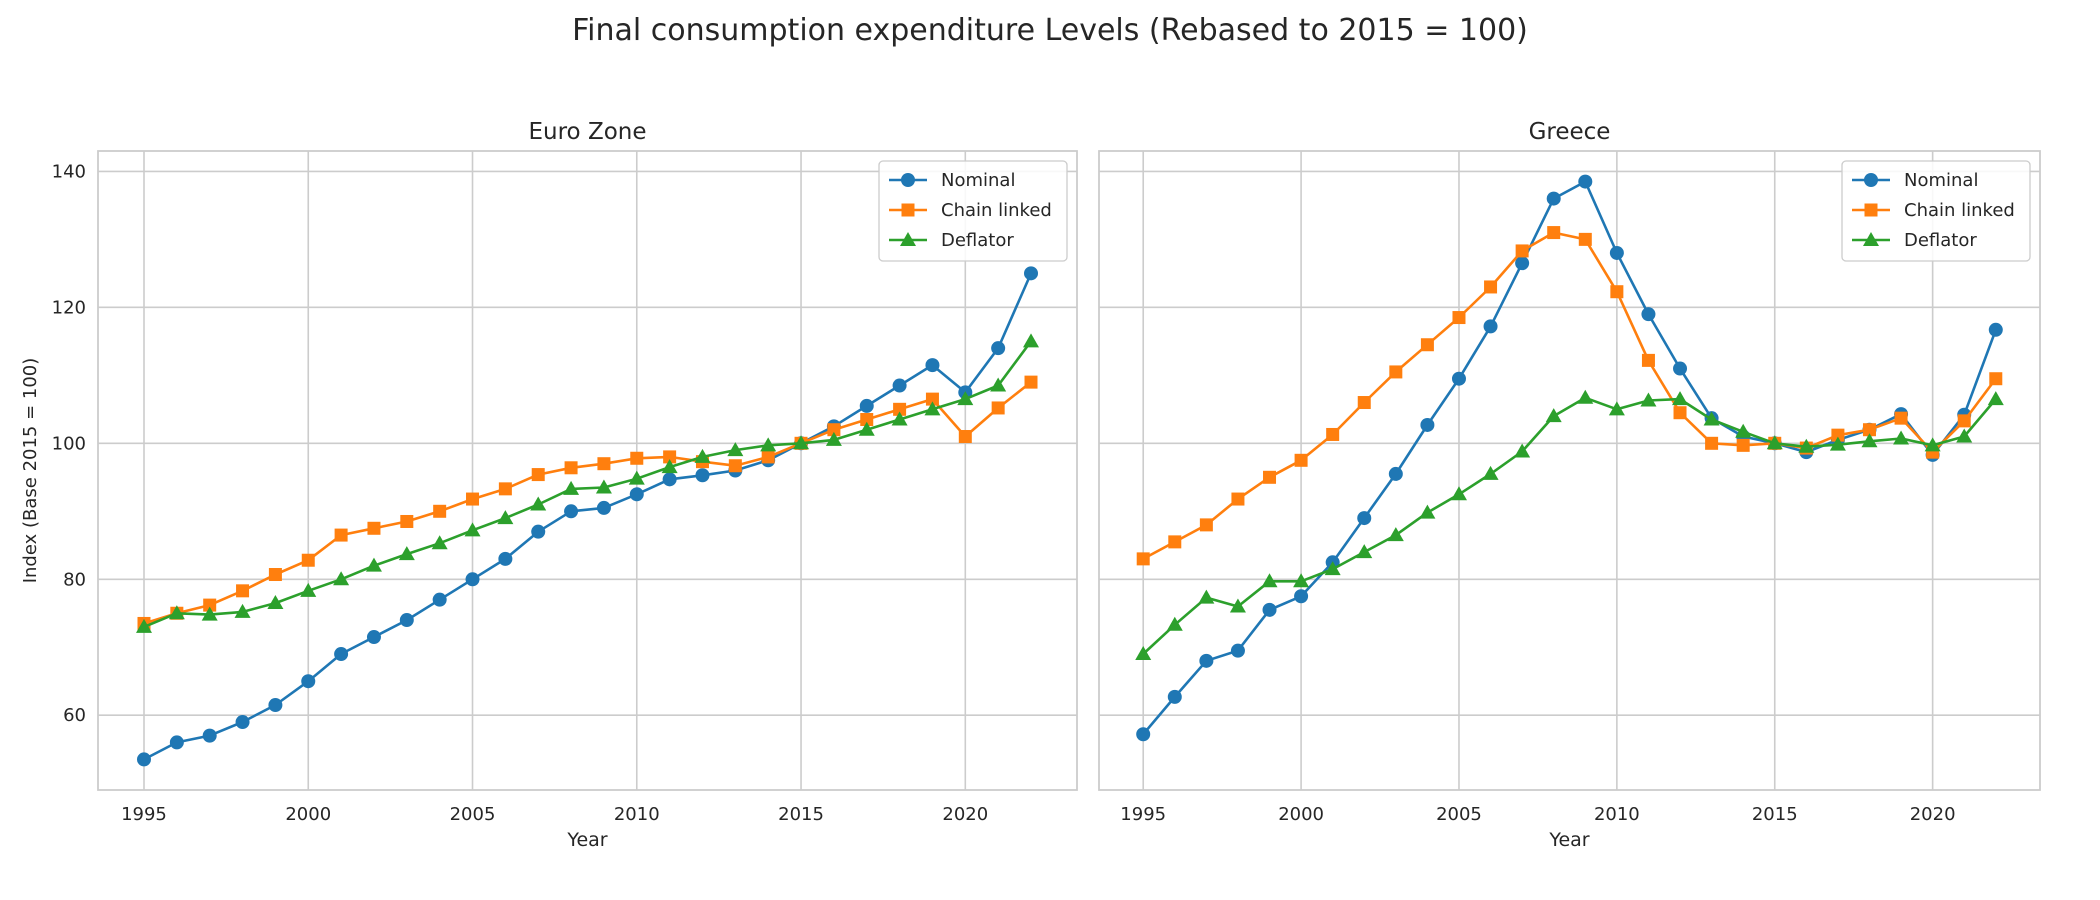  Describe the element at coordinates (588, 132) in the screenshot. I see `panel-title: Euro Zone` at that location.